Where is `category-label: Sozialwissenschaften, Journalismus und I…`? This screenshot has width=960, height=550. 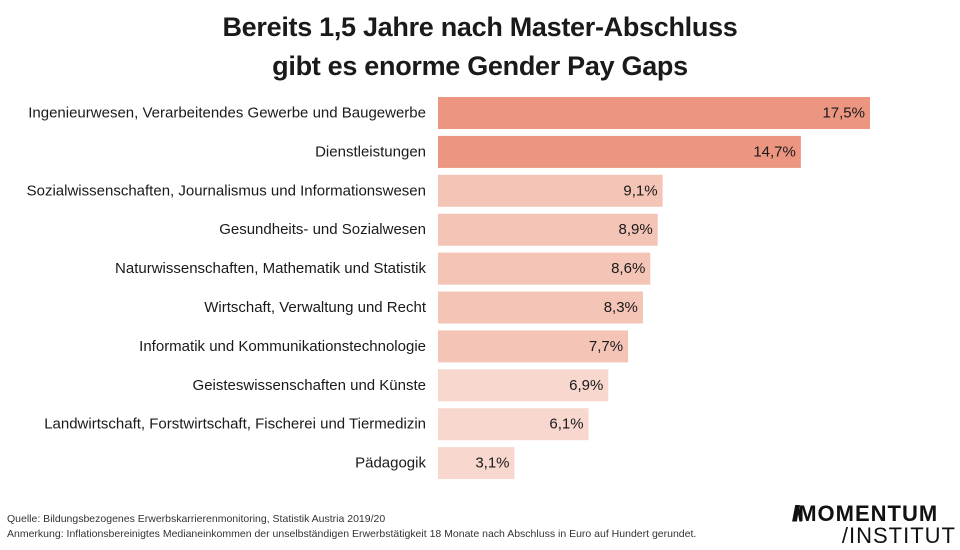 category-label: Sozialwissenschaften, Journalismus und I… is located at coordinates (226, 190).